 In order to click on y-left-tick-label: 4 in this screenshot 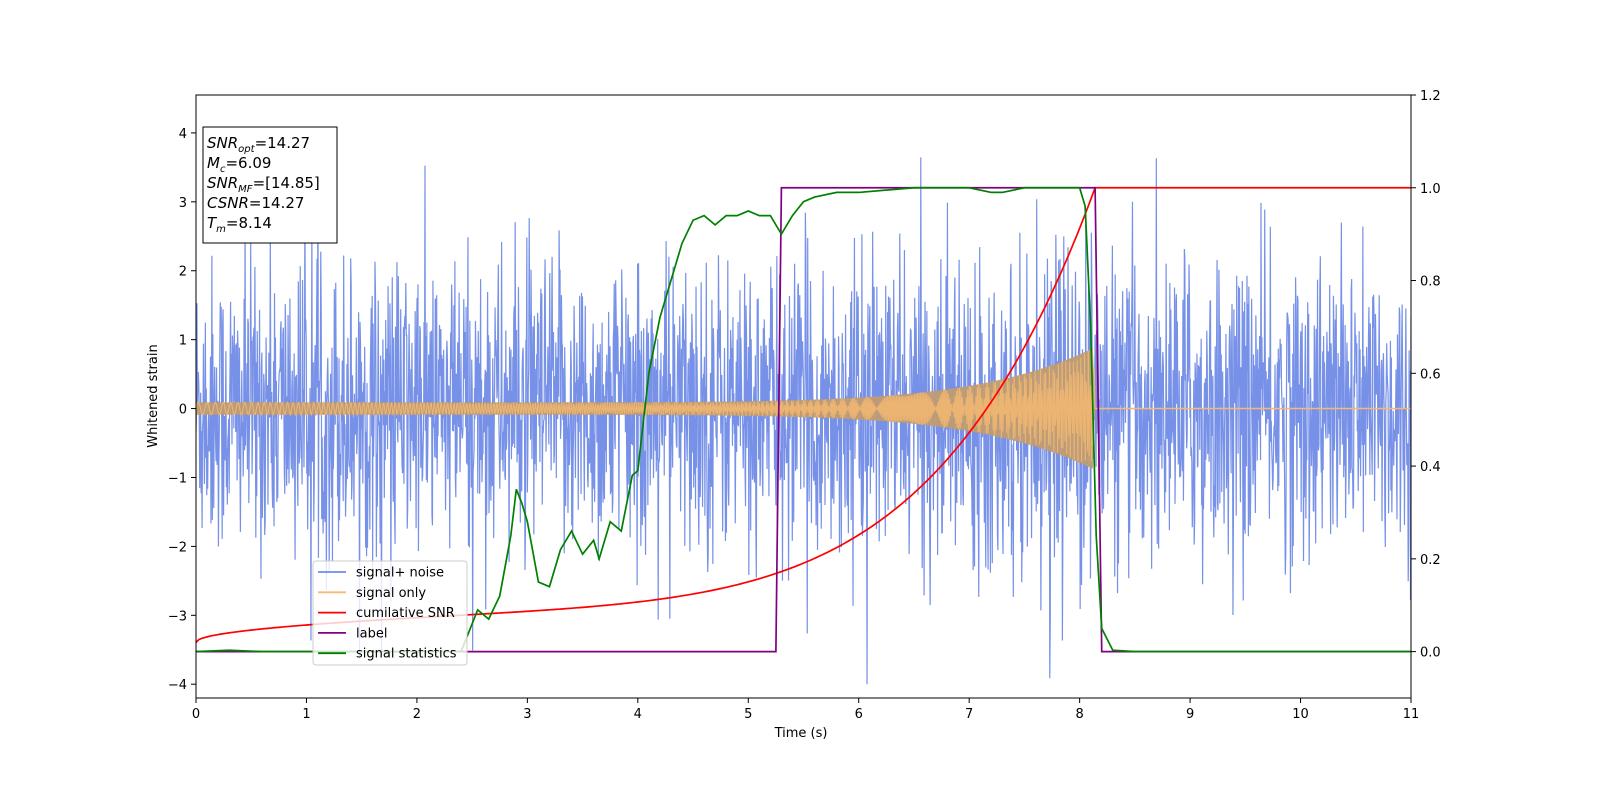, I will do `click(183, 134)`.